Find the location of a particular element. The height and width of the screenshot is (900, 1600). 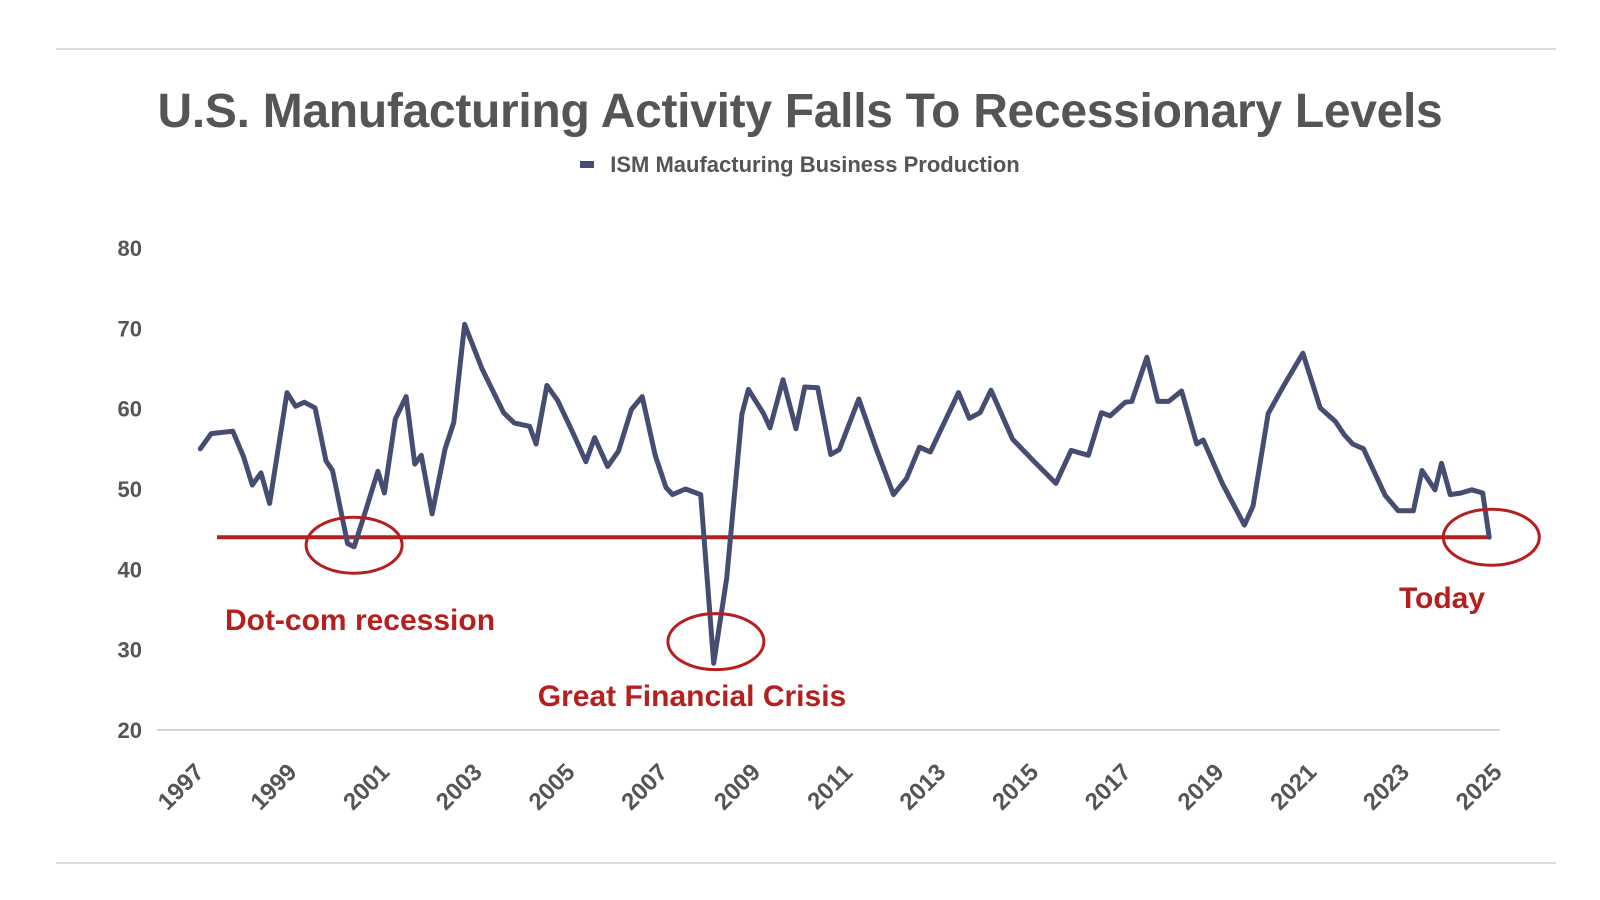

y-tick-label: 70 is located at coordinates (130, 328).